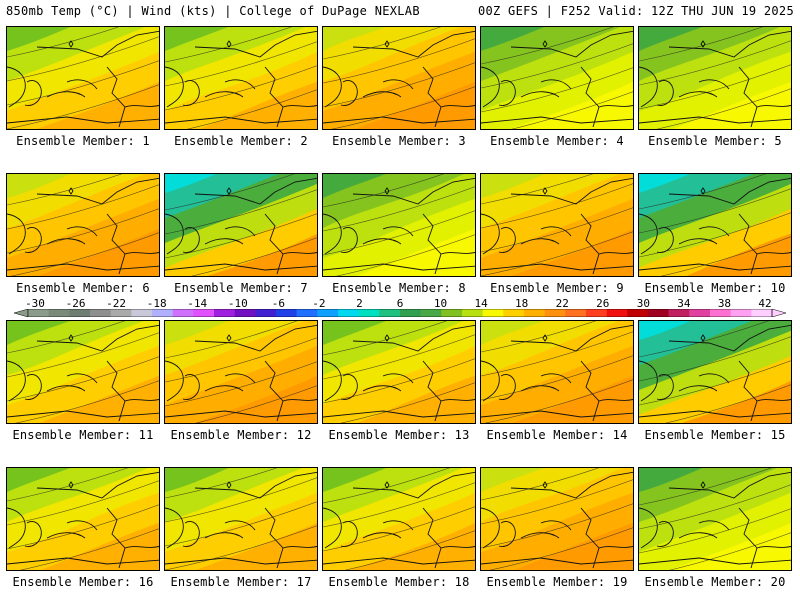 Image resolution: width=800 pixels, height=600 pixels. Describe the element at coordinates (715, 582) in the screenshot. I see `ensemble-member-label: Ensemble Member: 20` at that location.